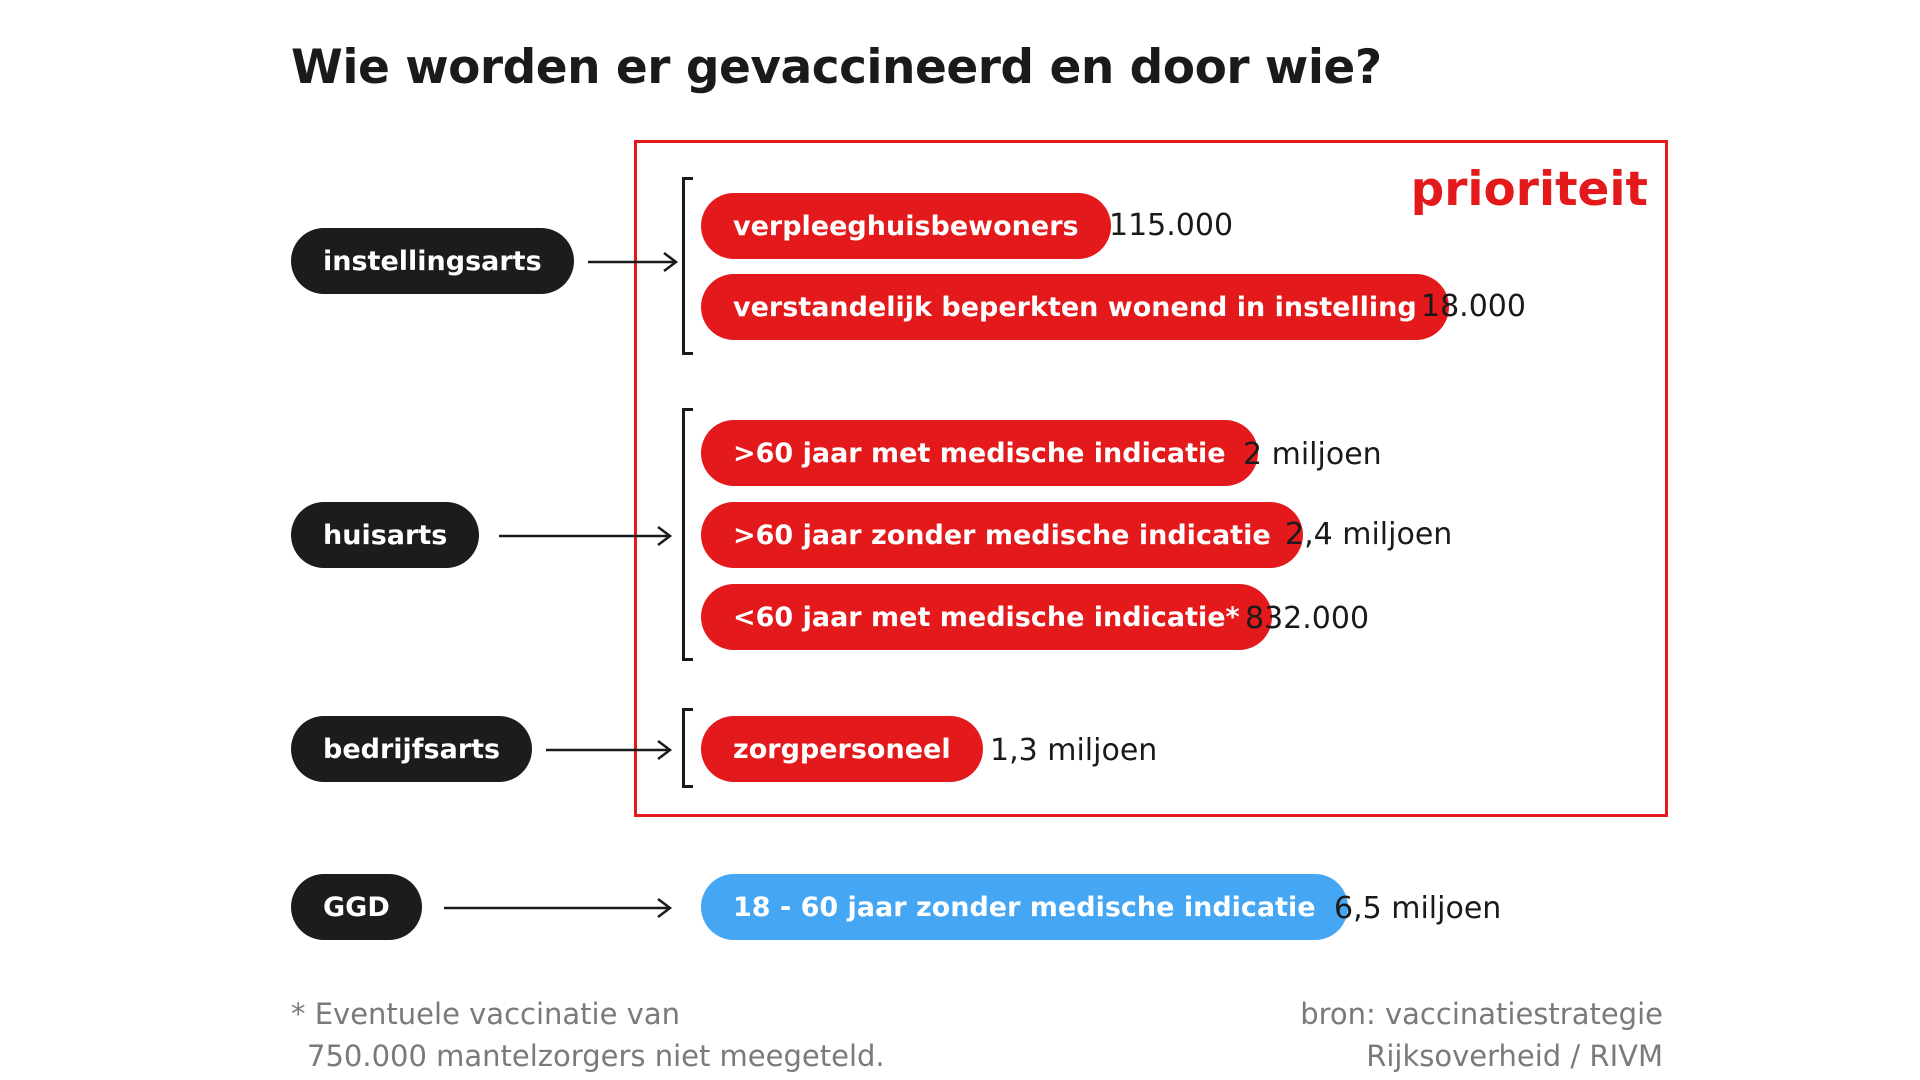  I want to click on doctor-ggd: GGD, so click(356, 907).